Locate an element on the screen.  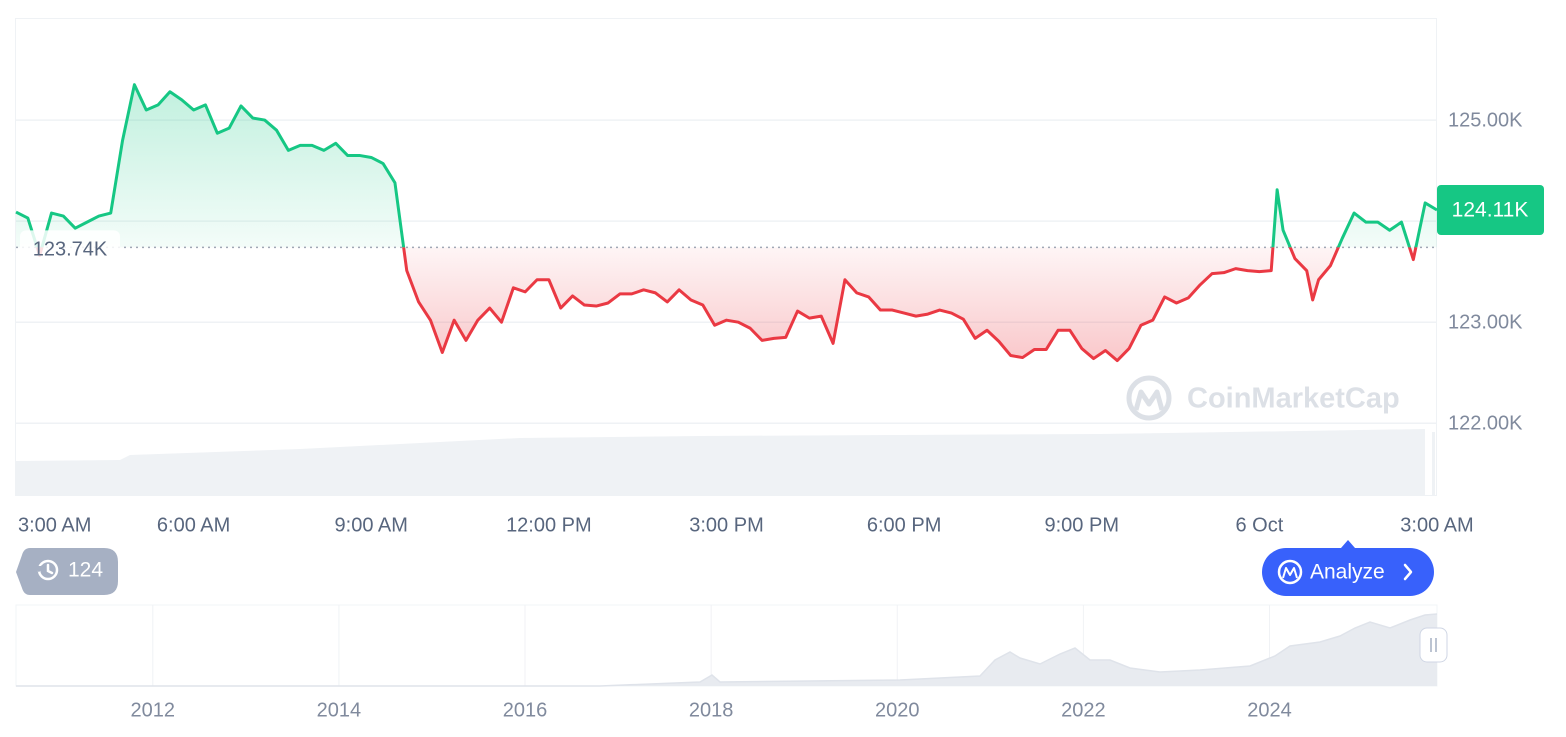
analyze-label: Analyze is located at coordinates (1347, 572).